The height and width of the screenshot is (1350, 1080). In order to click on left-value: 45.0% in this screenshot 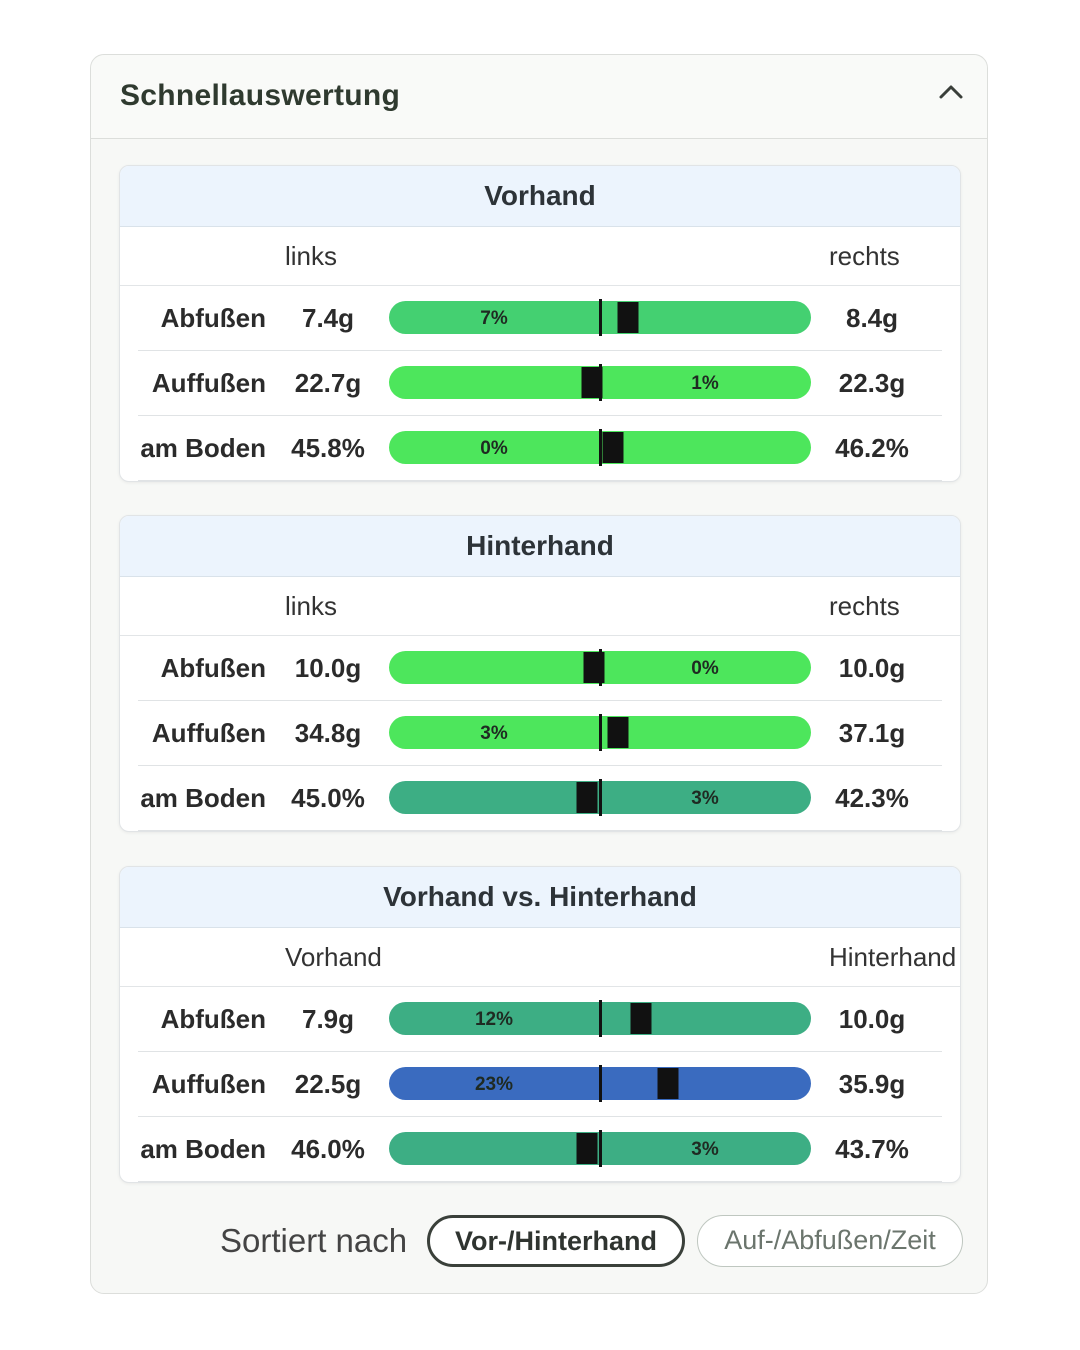, I will do `click(328, 798)`.